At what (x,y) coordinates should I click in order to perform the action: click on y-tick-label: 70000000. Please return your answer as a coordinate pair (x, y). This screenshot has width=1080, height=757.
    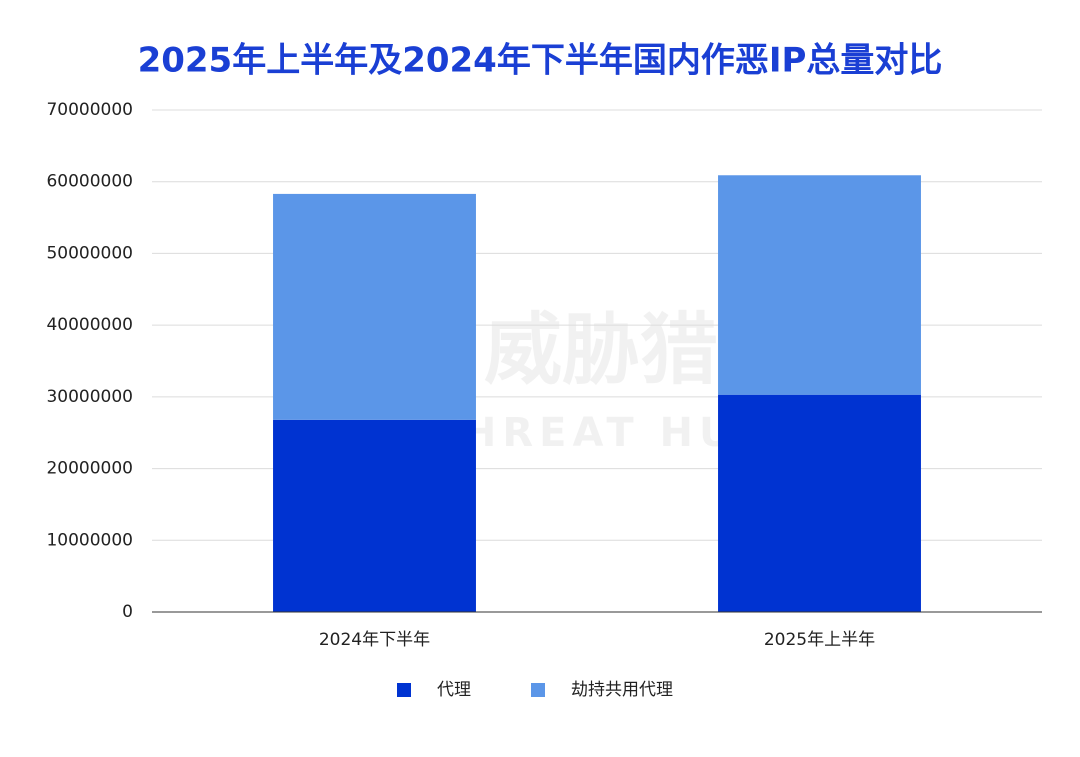
    Looking at the image, I should click on (89, 110).